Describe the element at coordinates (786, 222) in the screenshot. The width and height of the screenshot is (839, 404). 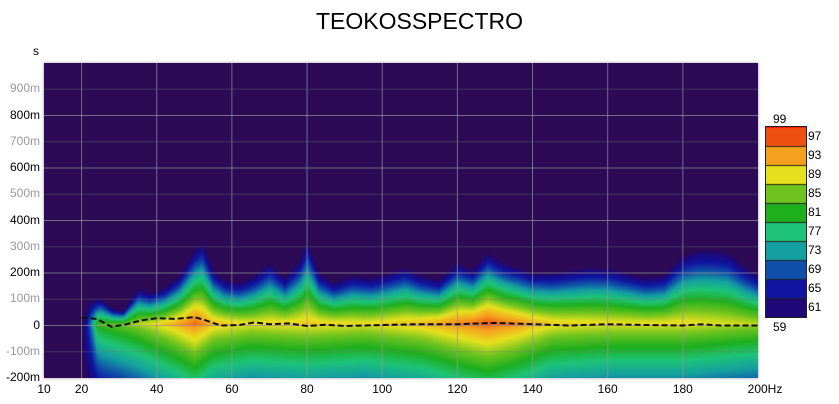
I see `color-scale-bar` at that location.